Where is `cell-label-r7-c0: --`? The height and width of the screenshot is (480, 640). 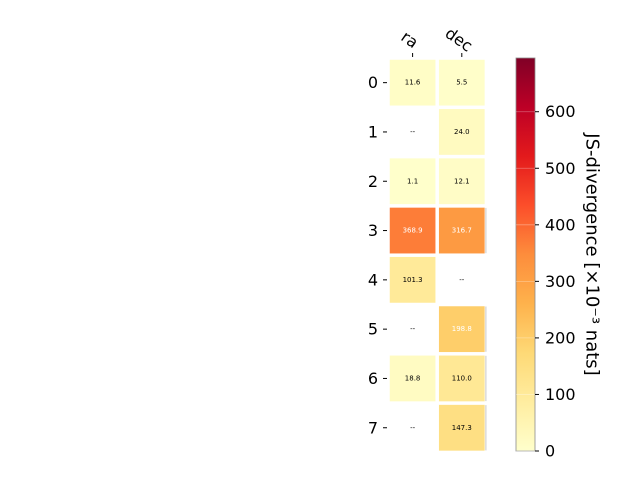
cell-label-r7-c0: -- is located at coordinates (413, 428).